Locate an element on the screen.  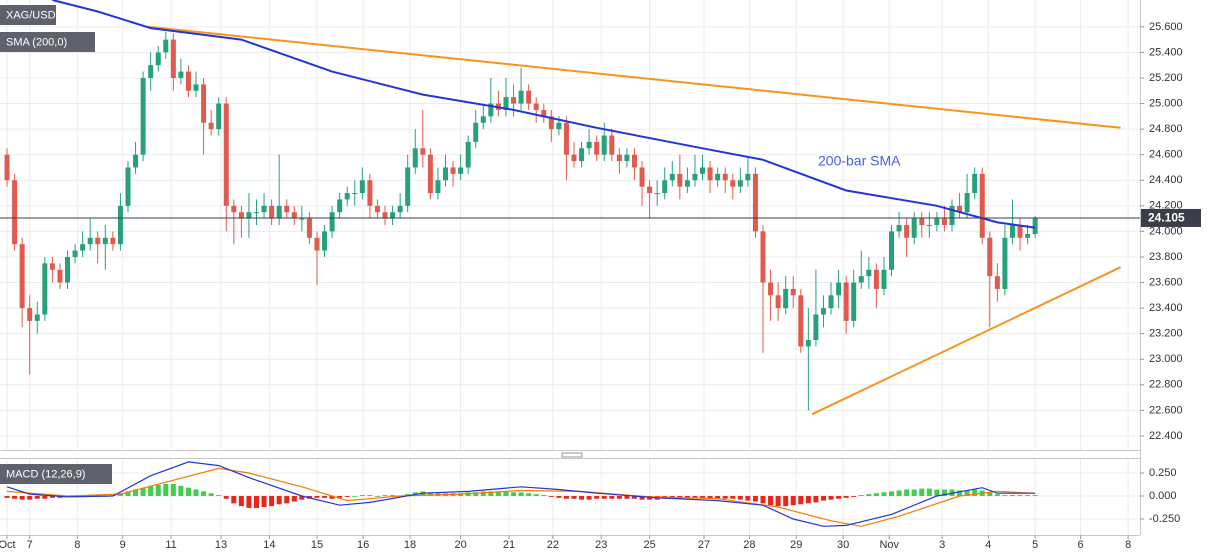
last-price-label: 24.105 is located at coordinates (1166, 218).